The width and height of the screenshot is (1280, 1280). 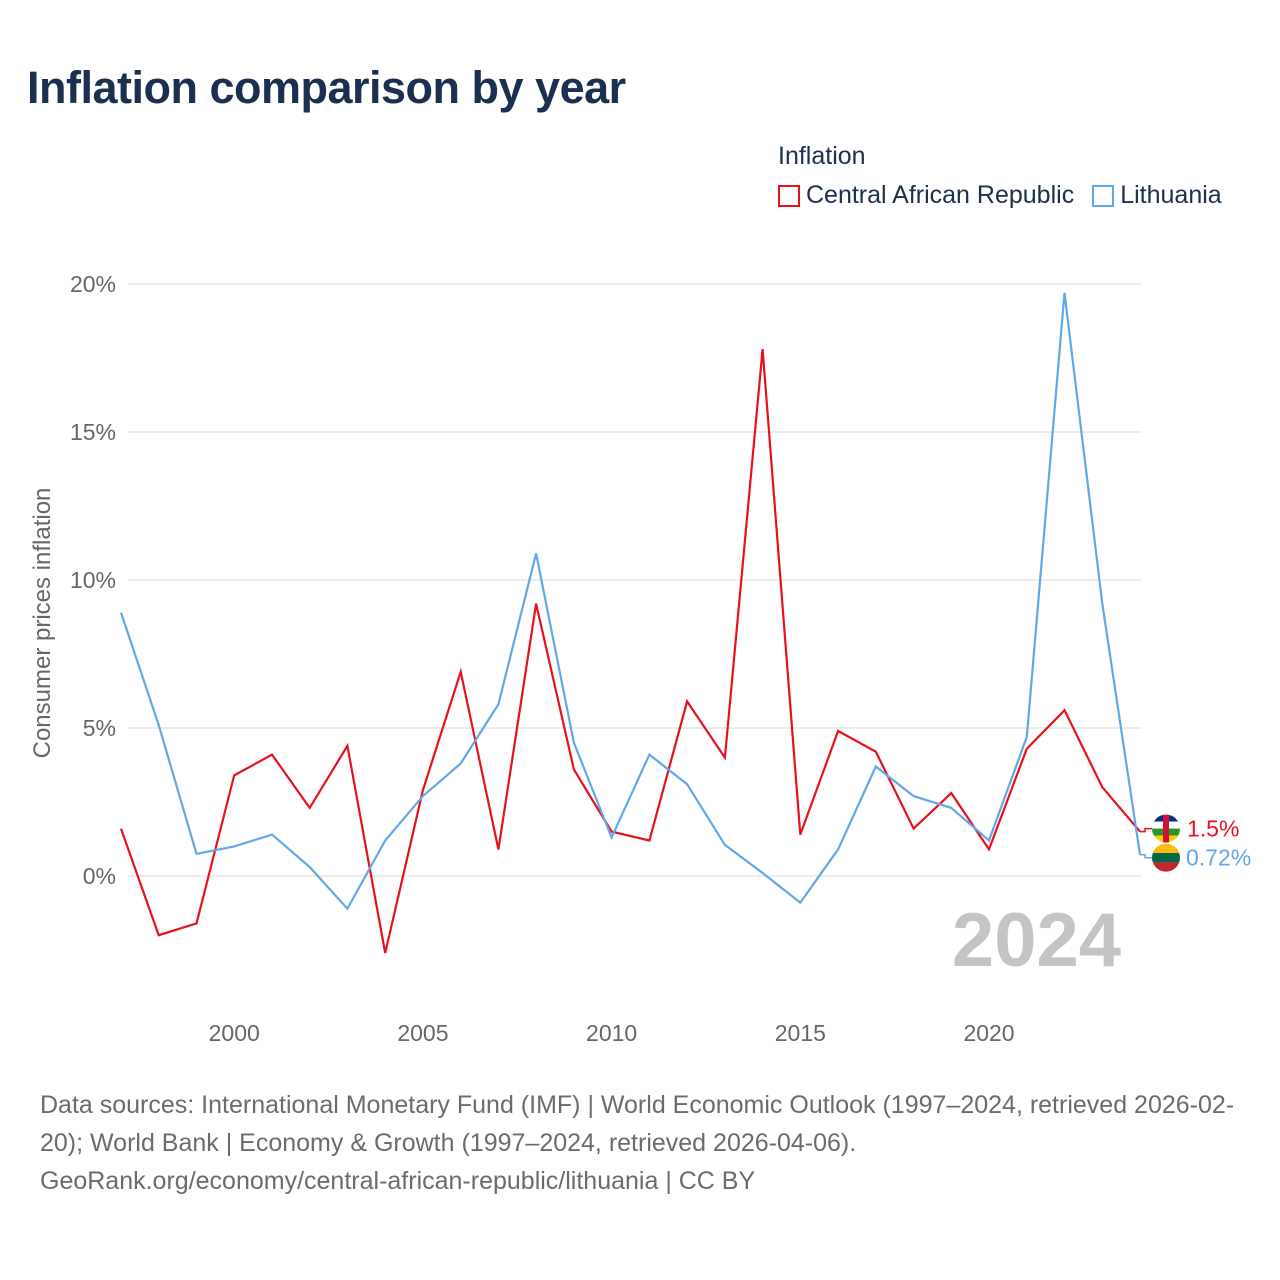 I want to click on end-connector-lithuania, so click(x=1146, y=856).